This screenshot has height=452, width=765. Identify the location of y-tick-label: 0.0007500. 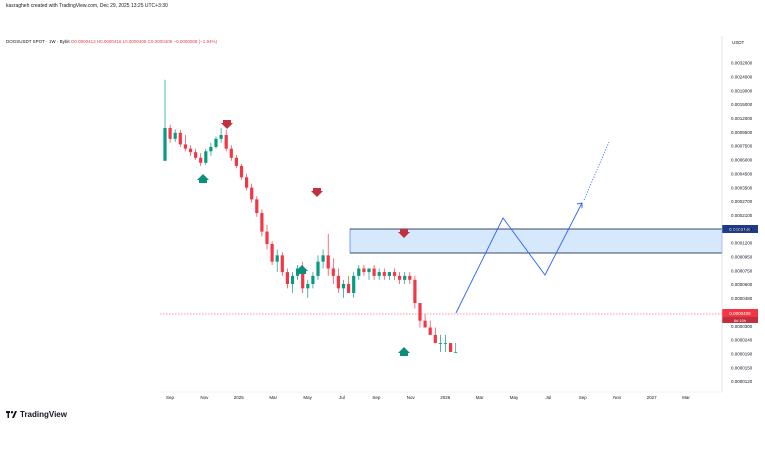
(742, 146).